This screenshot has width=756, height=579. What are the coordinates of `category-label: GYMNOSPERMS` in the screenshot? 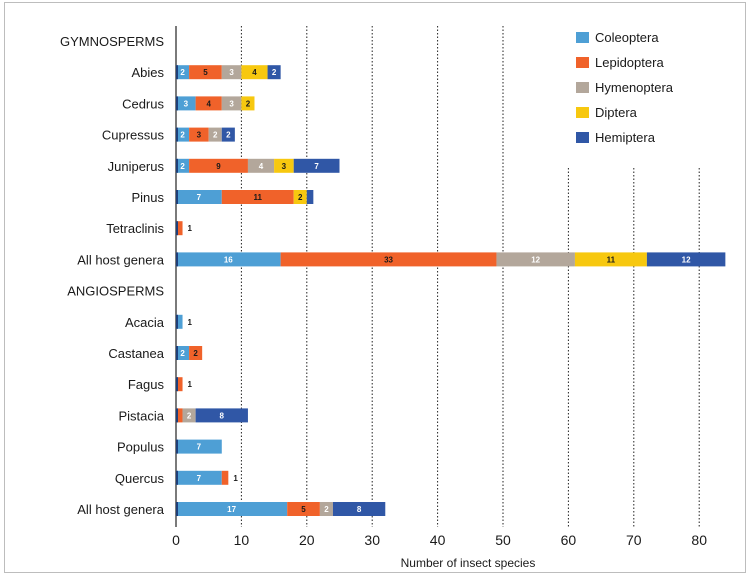 It's located at (112, 41).